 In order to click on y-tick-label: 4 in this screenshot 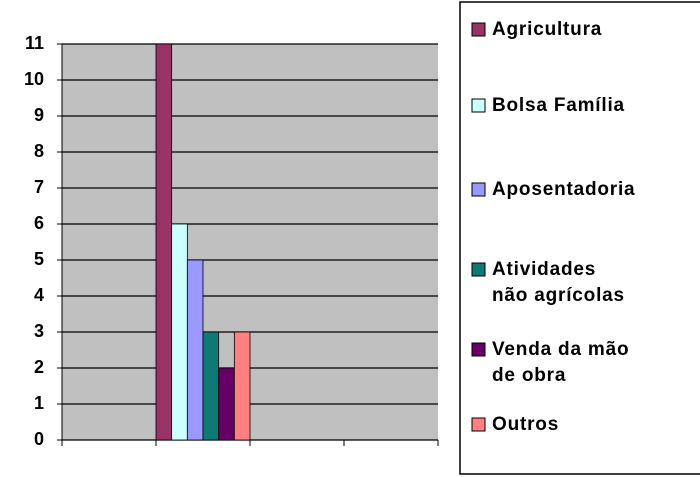, I will do `click(39, 295)`.